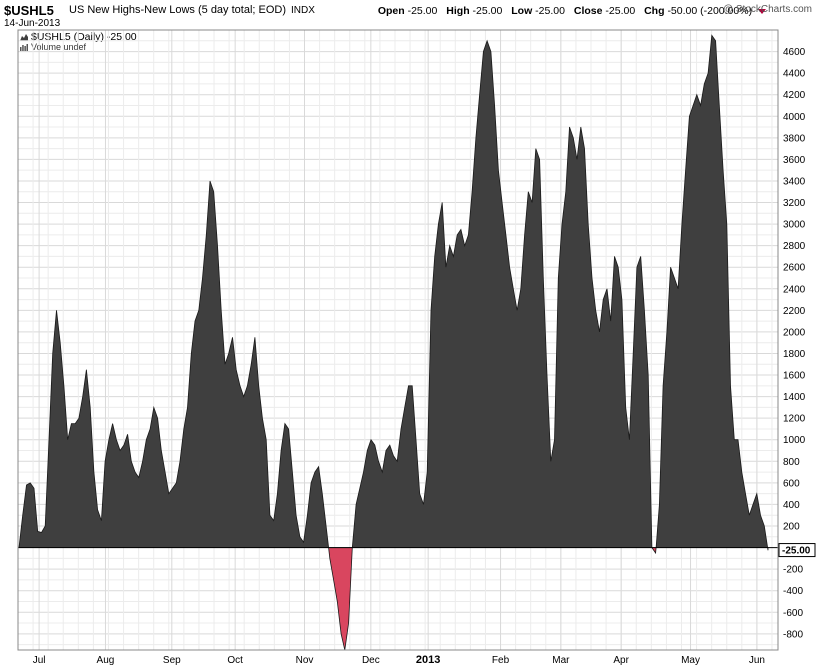 The width and height of the screenshot is (820, 668). Describe the element at coordinates (371, 660) in the screenshot. I see `x-tick-label: Dec` at that location.